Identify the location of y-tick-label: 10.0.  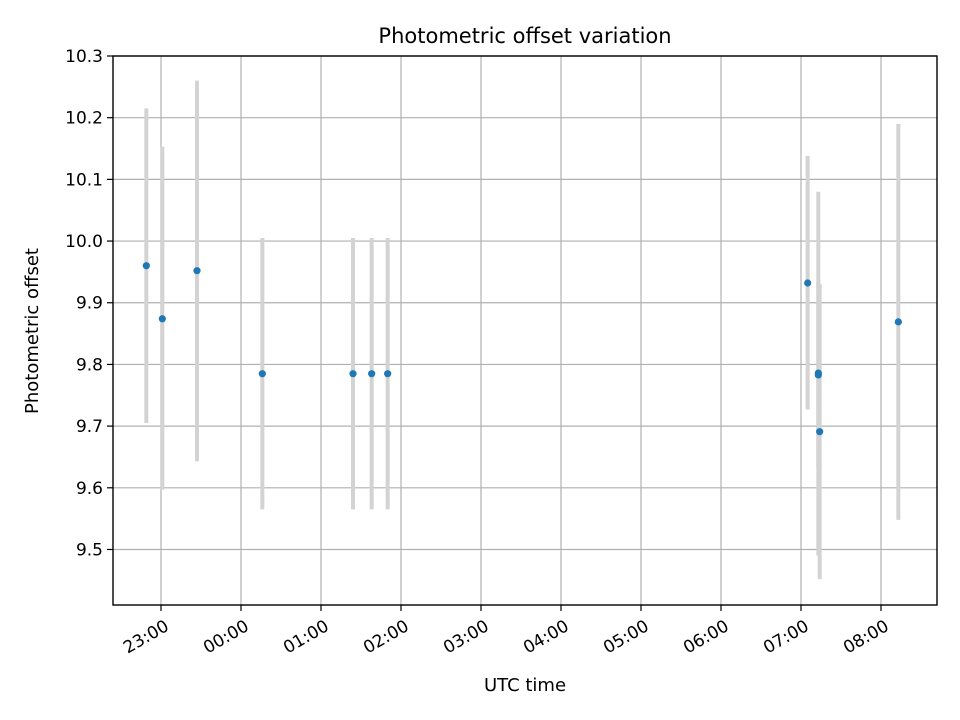
(84, 242).